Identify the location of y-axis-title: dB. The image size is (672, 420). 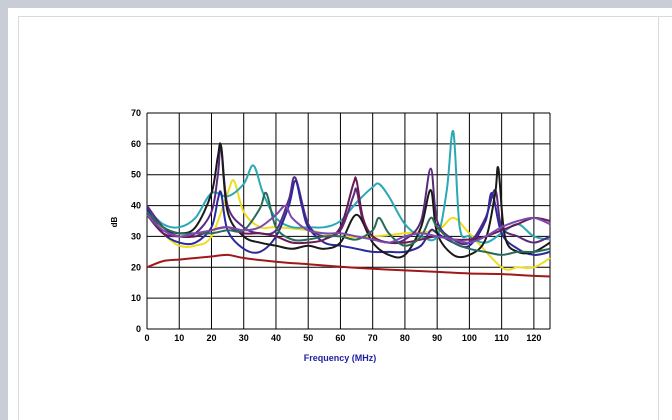
(114, 221).